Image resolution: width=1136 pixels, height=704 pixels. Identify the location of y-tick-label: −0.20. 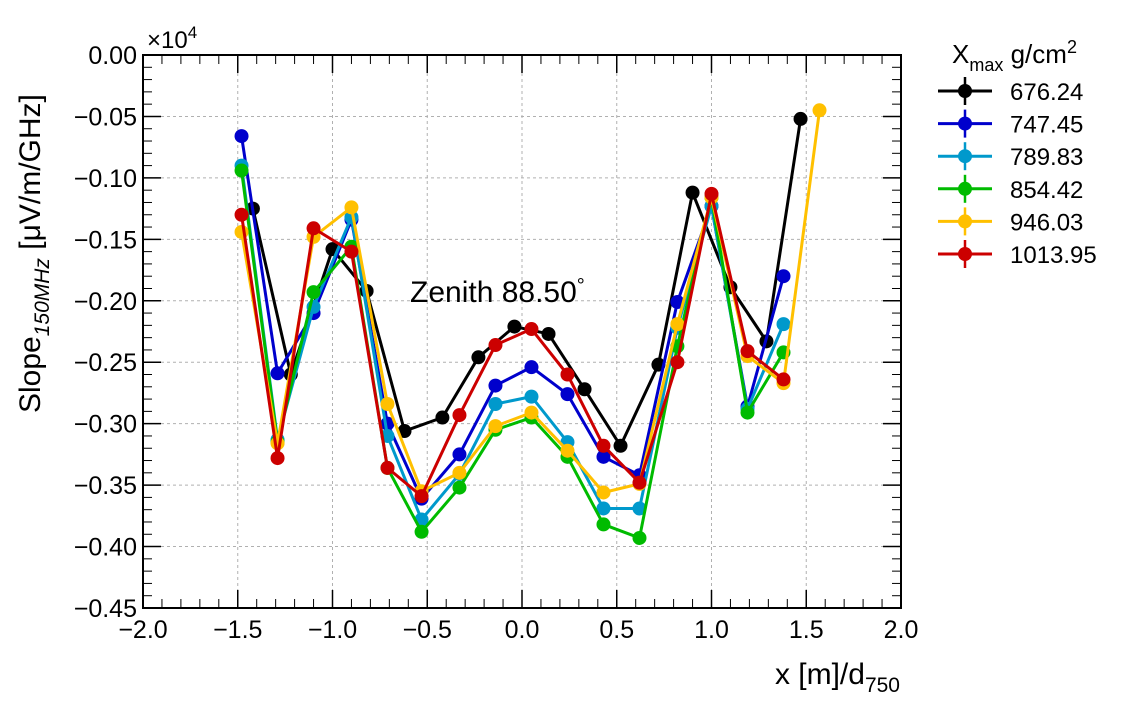
(105, 302).